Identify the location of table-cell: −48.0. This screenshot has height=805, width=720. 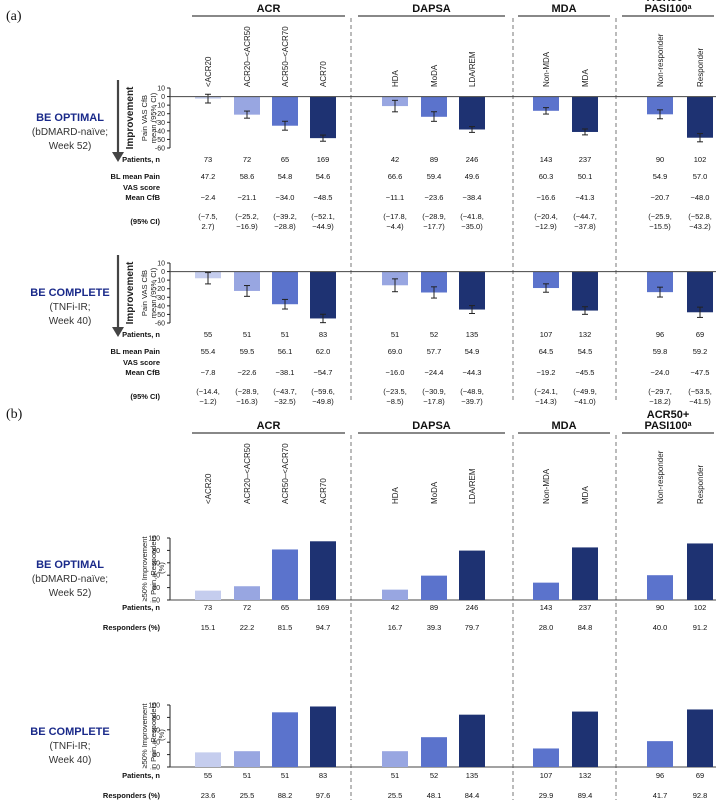
(700, 197).